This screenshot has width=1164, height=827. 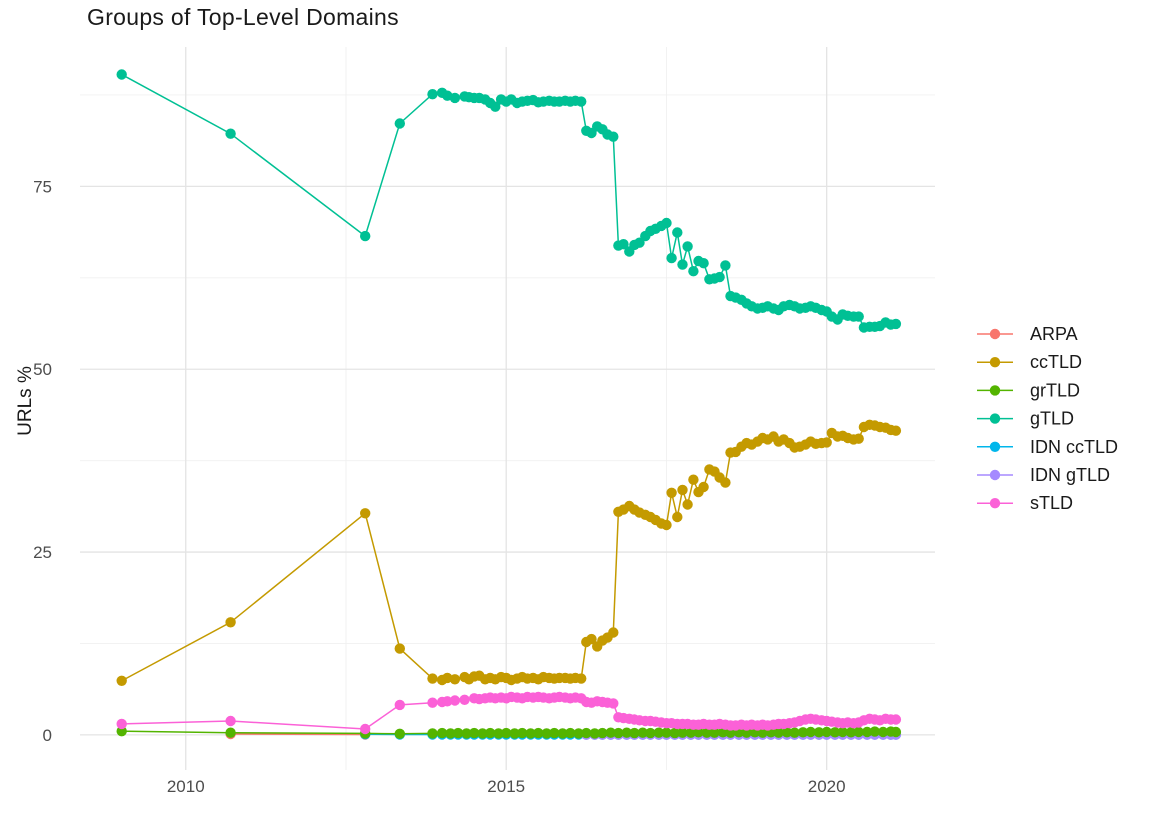 What do you see at coordinates (1027, 334) in the screenshot?
I see `legend-item-arpa: ARPA` at bounding box center [1027, 334].